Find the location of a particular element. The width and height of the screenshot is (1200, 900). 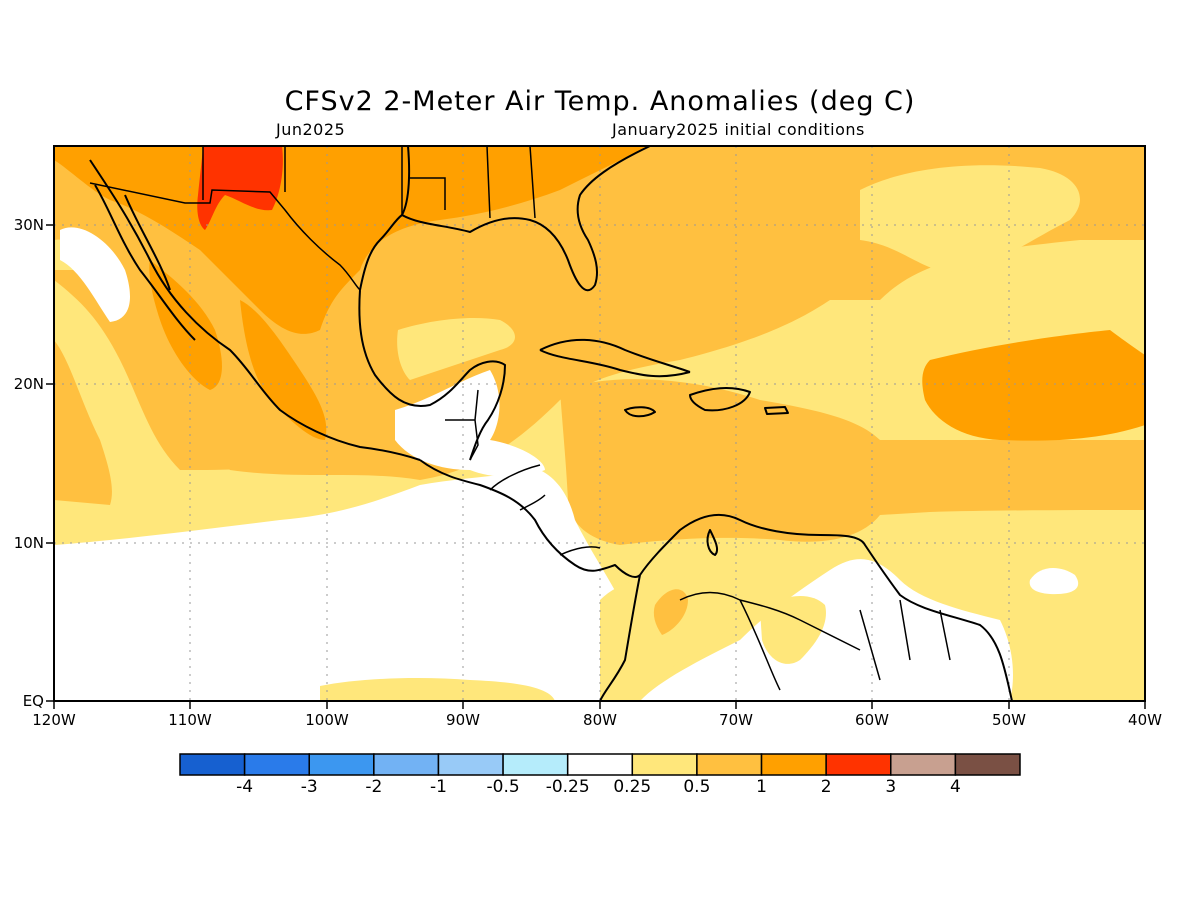

field-white-atlantic-patch is located at coordinates (1054, 581).